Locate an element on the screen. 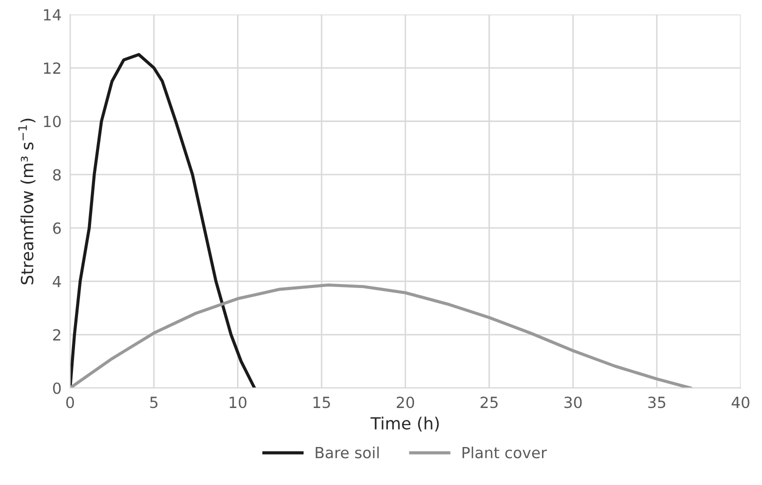 The height and width of the screenshot is (485, 762). x-tick-label: 10 is located at coordinates (238, 402).